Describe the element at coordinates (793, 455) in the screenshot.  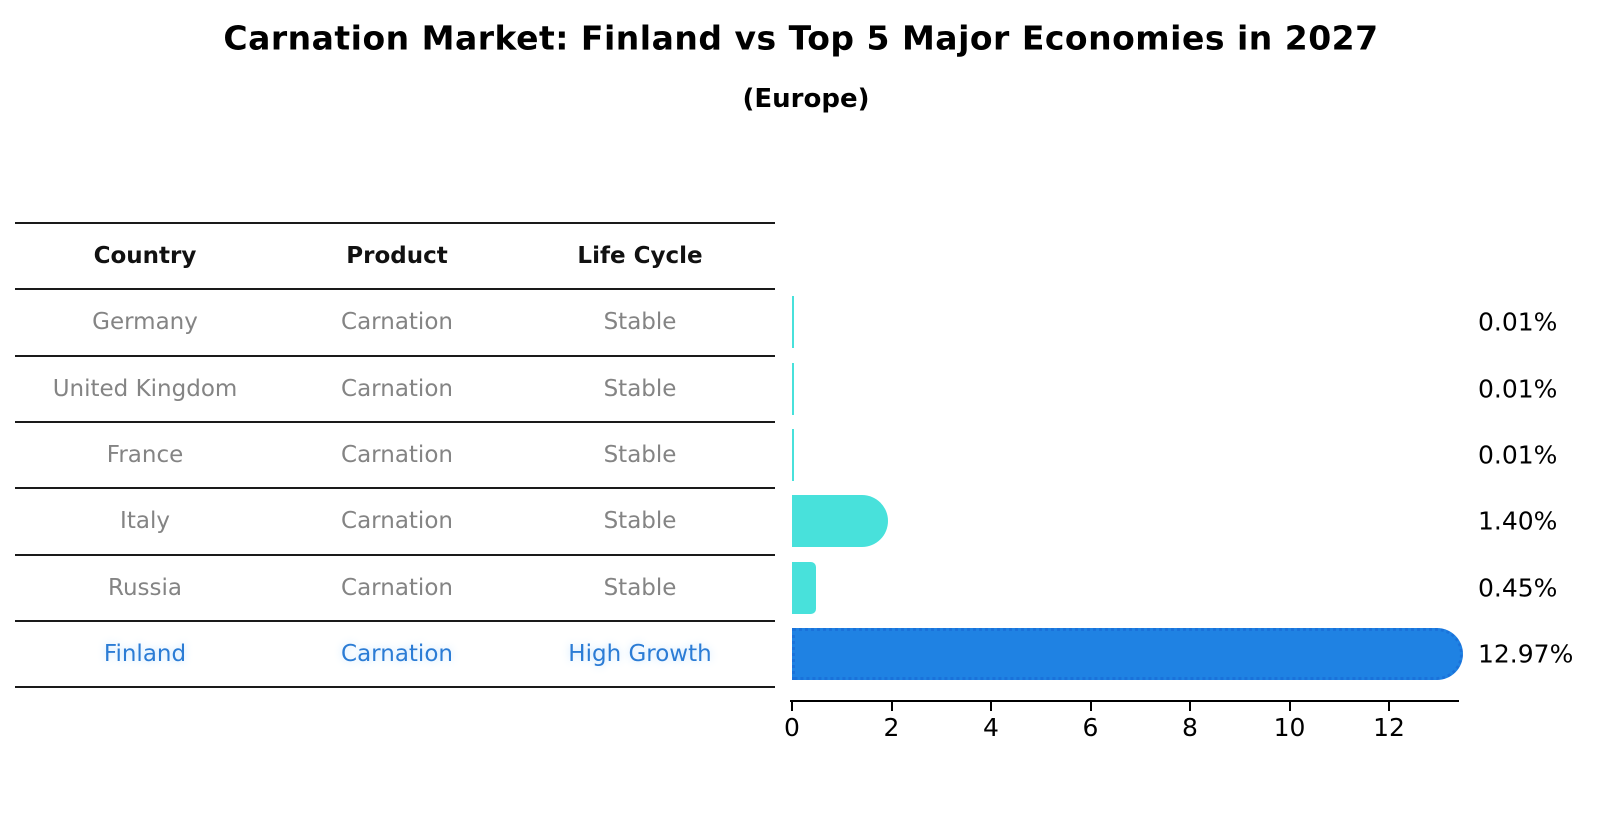
I see `value-bar-france` at that location.